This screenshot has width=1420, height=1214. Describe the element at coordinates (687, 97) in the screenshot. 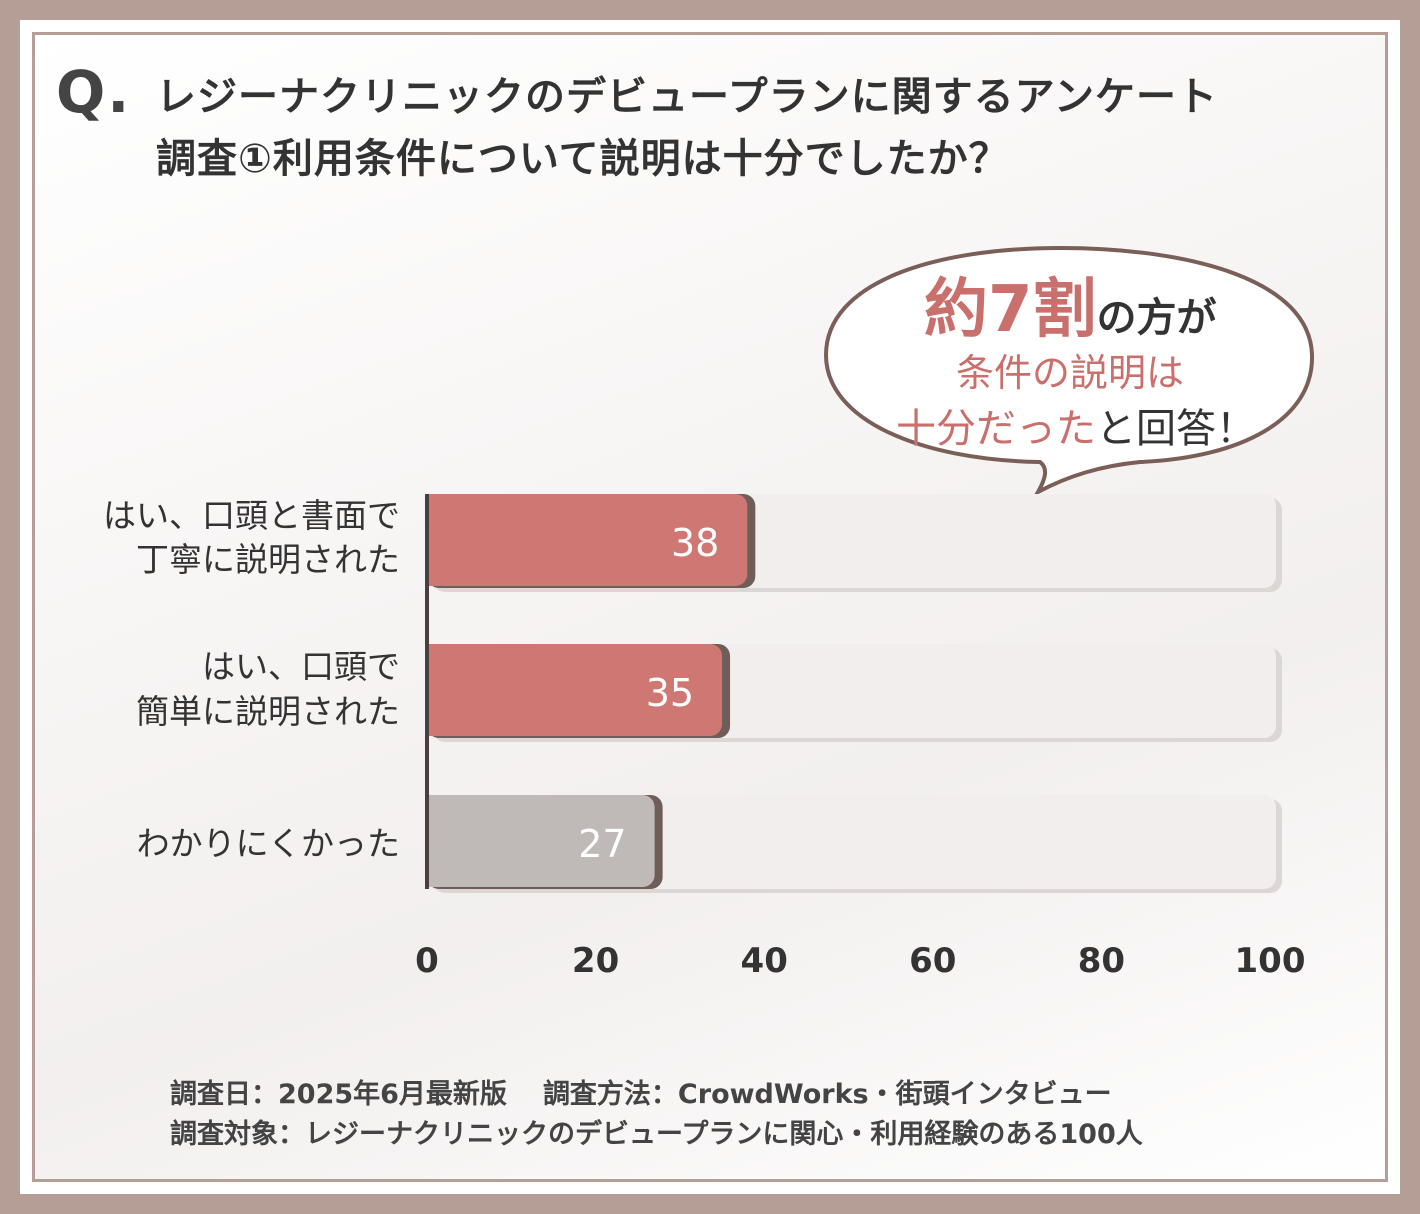

I see `chart-title-line-1: レジーナクリニックのデビュープランに関するアンケート` at that location.